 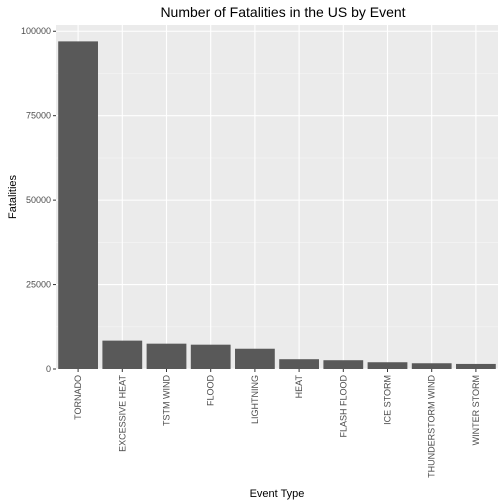 I want to click on x-tick-label: HEAT, so click(x=299, y=387).